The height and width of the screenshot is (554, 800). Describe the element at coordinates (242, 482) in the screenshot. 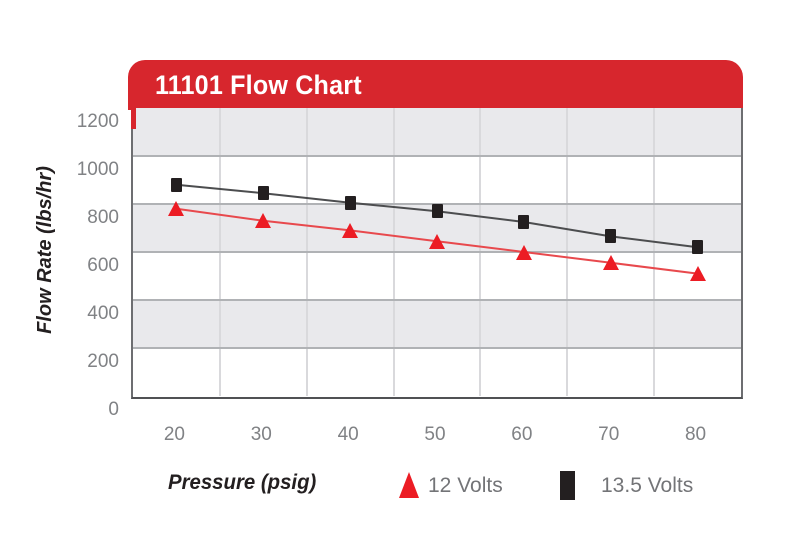

I see `x-axis-title: Pressure (psig)` at that location.